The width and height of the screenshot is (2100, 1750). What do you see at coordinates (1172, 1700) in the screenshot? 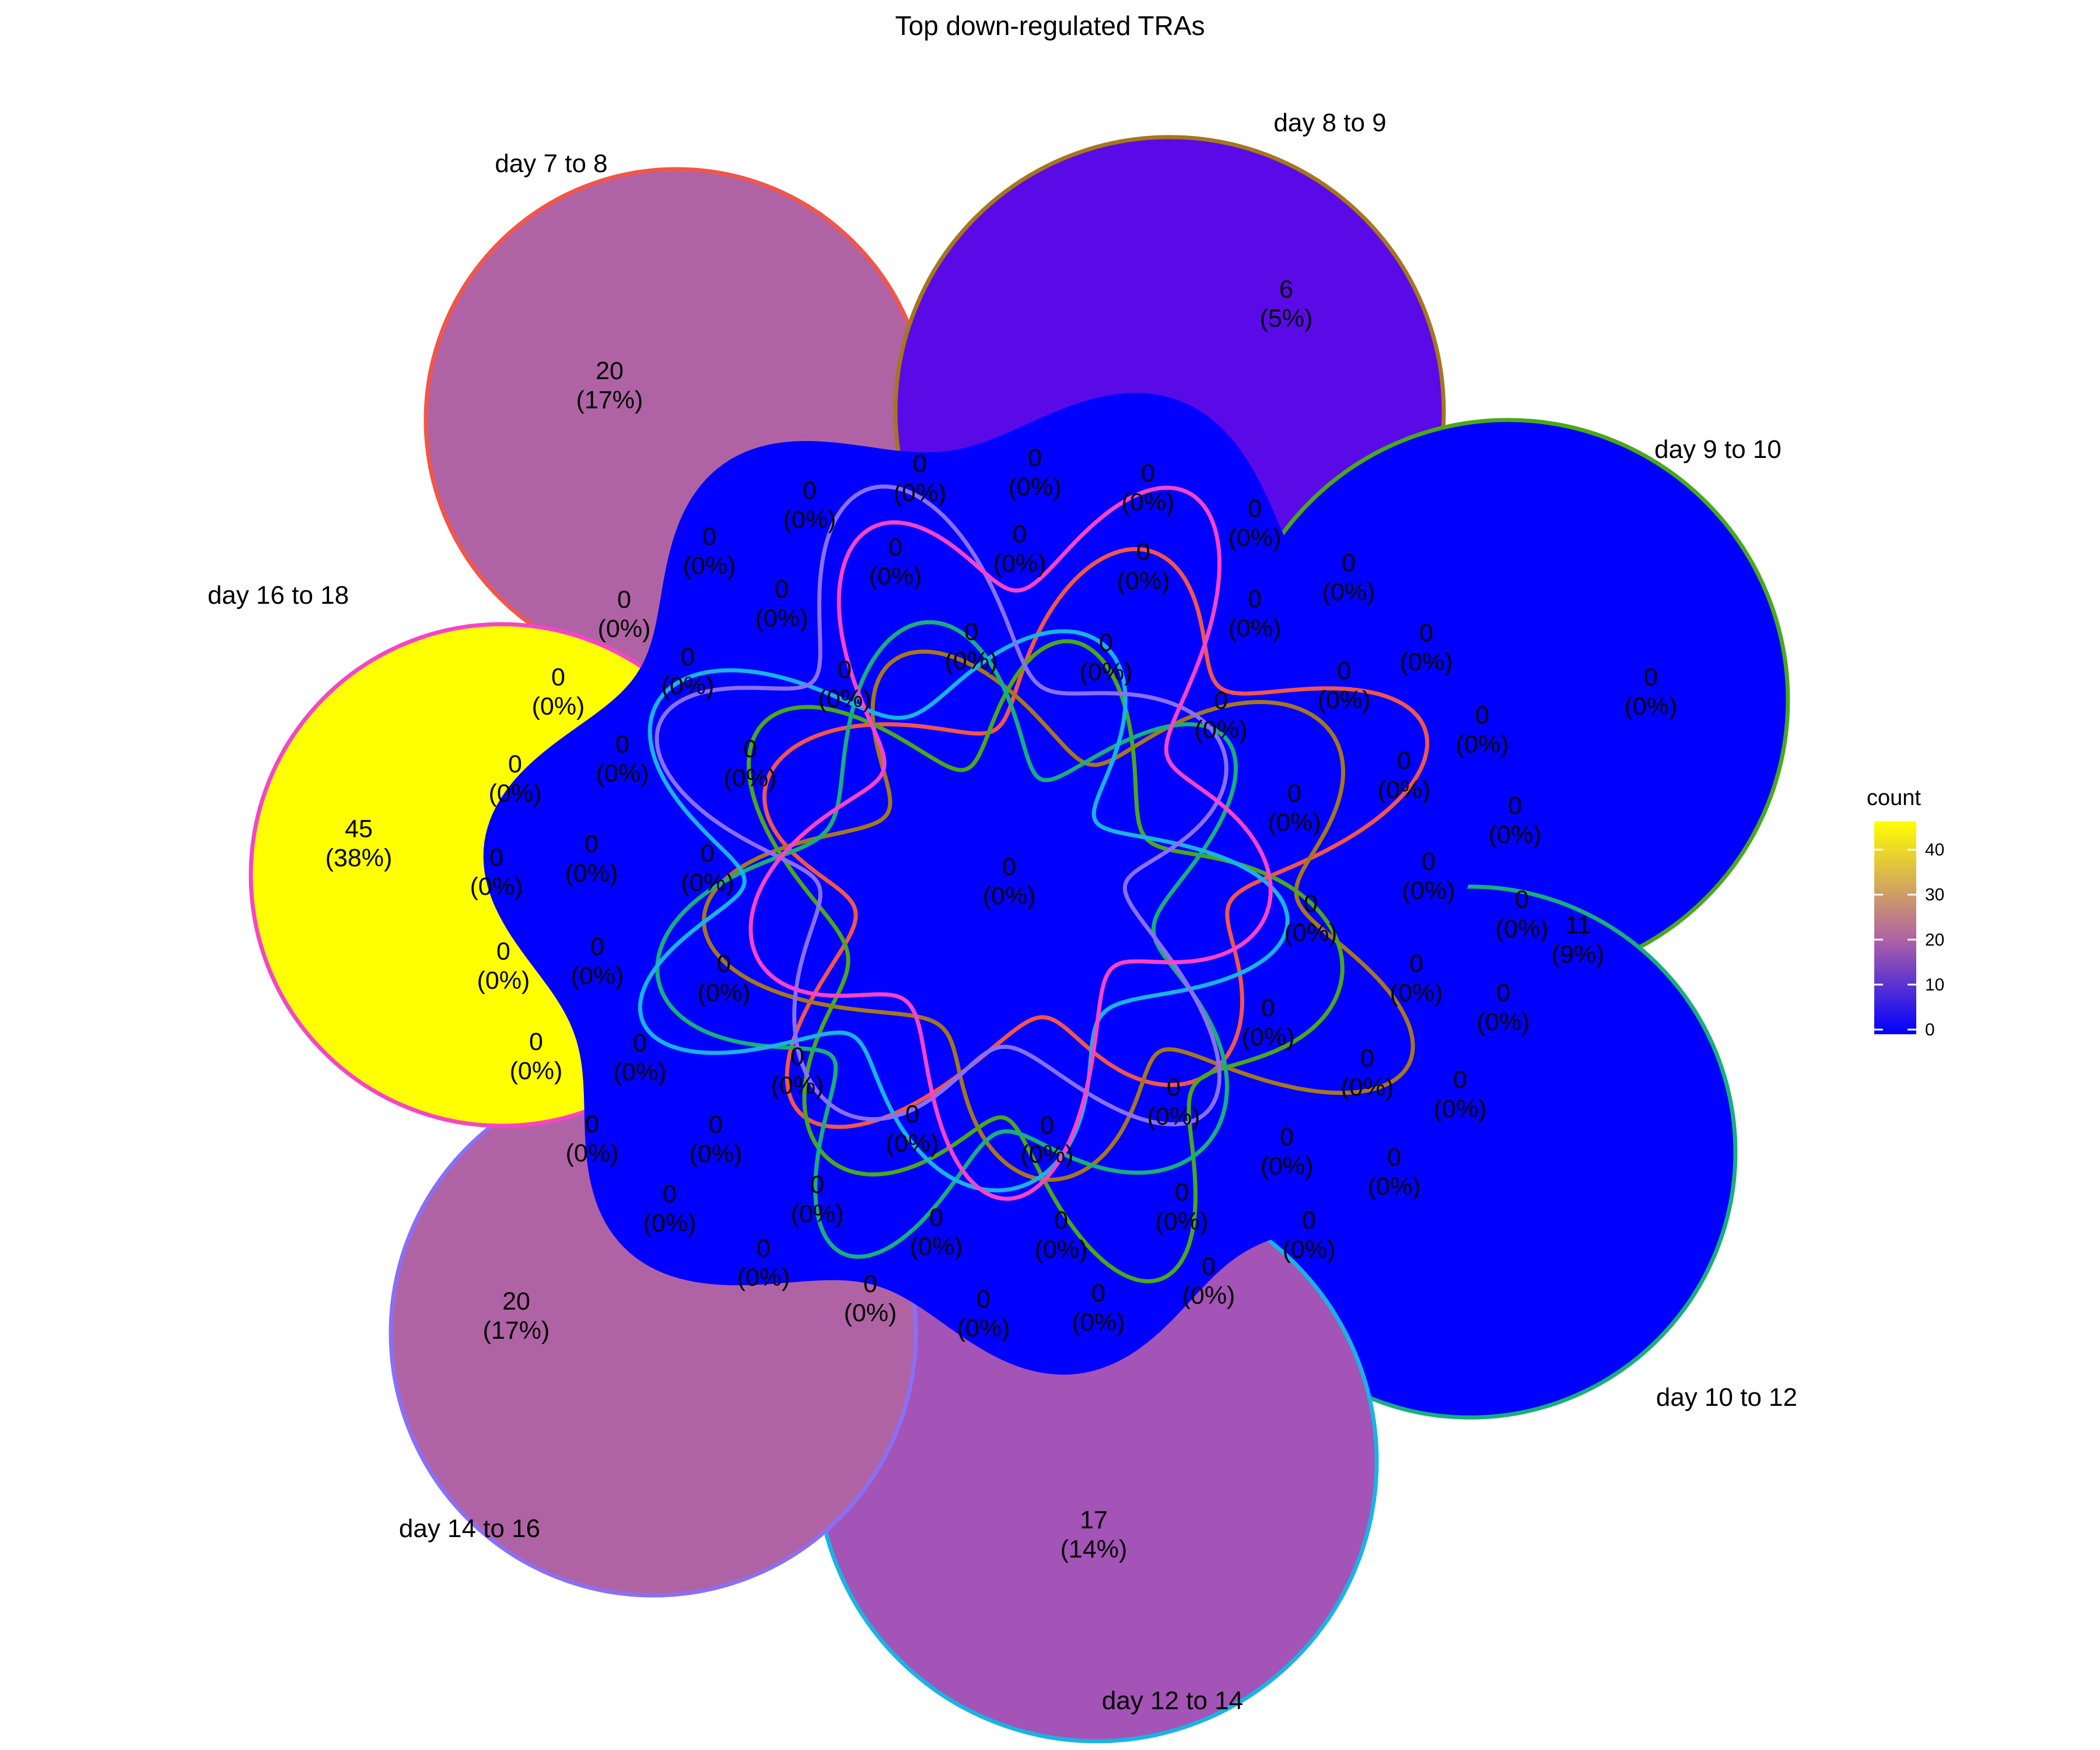
I see `set-label-day-12-to-14: day 12 to 14` at bounding box center [1172, 1700].